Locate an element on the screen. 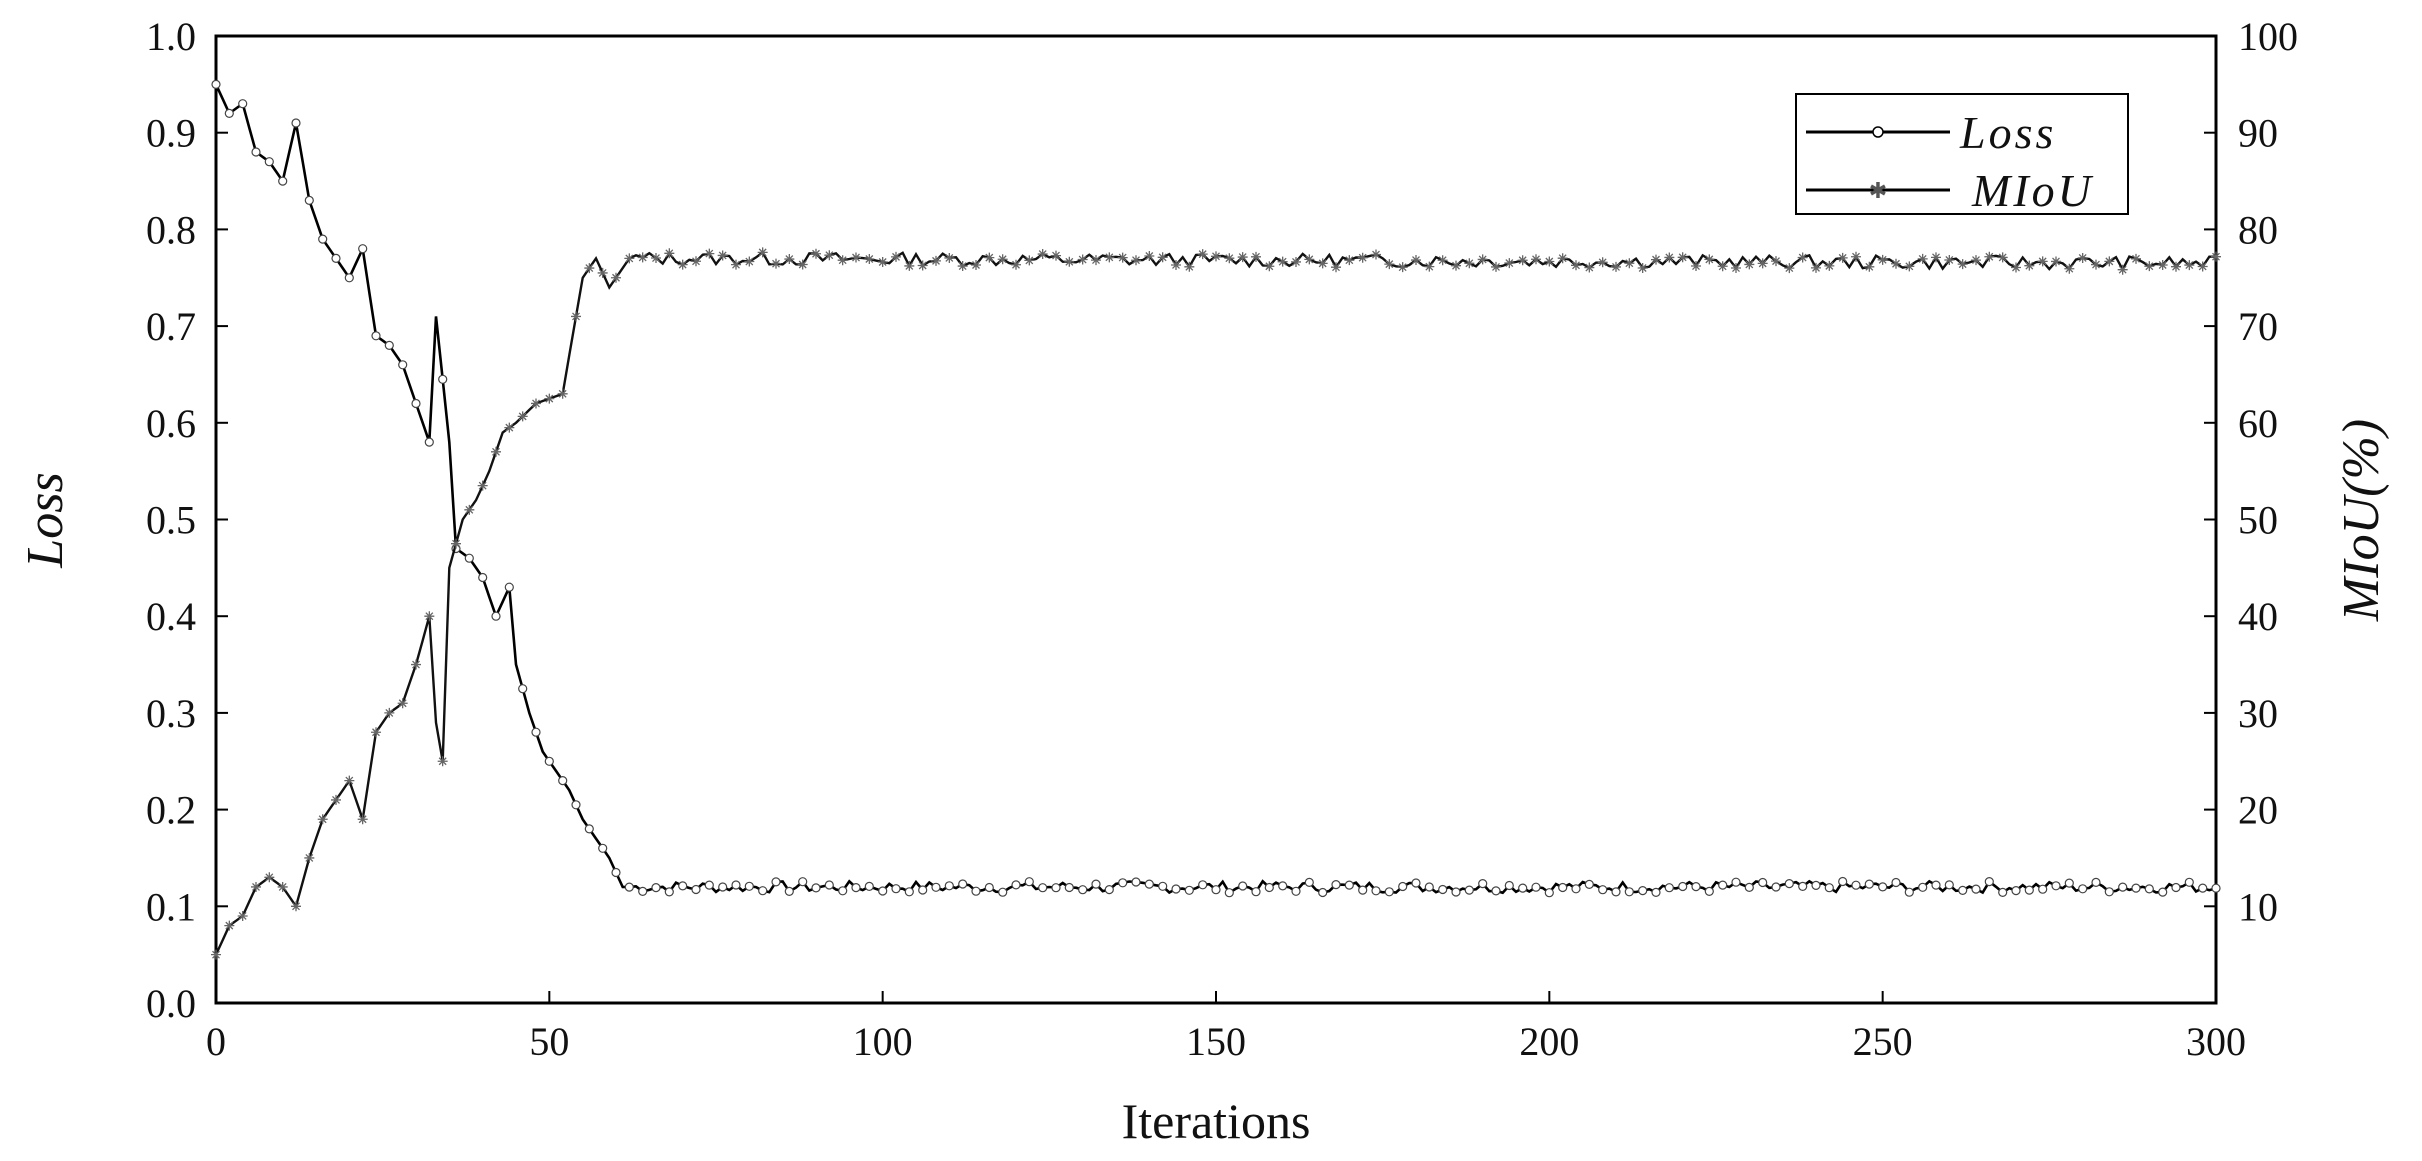 The image size is (2422, 1161). y-right-tick-label: 40 is located at coordinates (2258, 616).